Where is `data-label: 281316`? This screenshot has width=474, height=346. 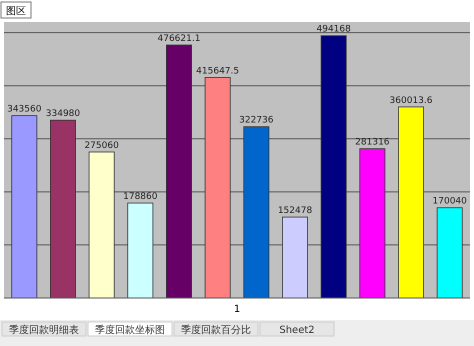
data-label: 281316 is located at coordinates (372, 143).